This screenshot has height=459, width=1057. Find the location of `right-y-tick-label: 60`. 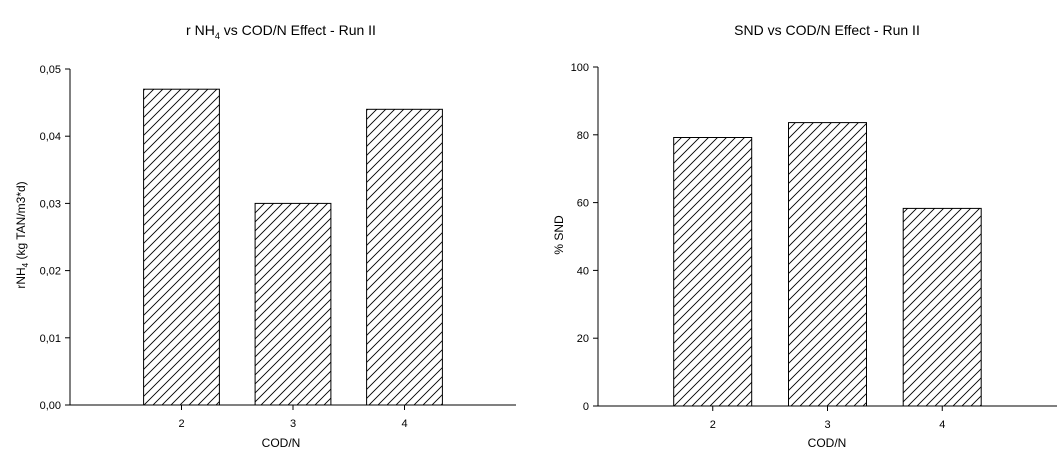

right-y-tick-label: 60 is located at coordinates (583, 204).